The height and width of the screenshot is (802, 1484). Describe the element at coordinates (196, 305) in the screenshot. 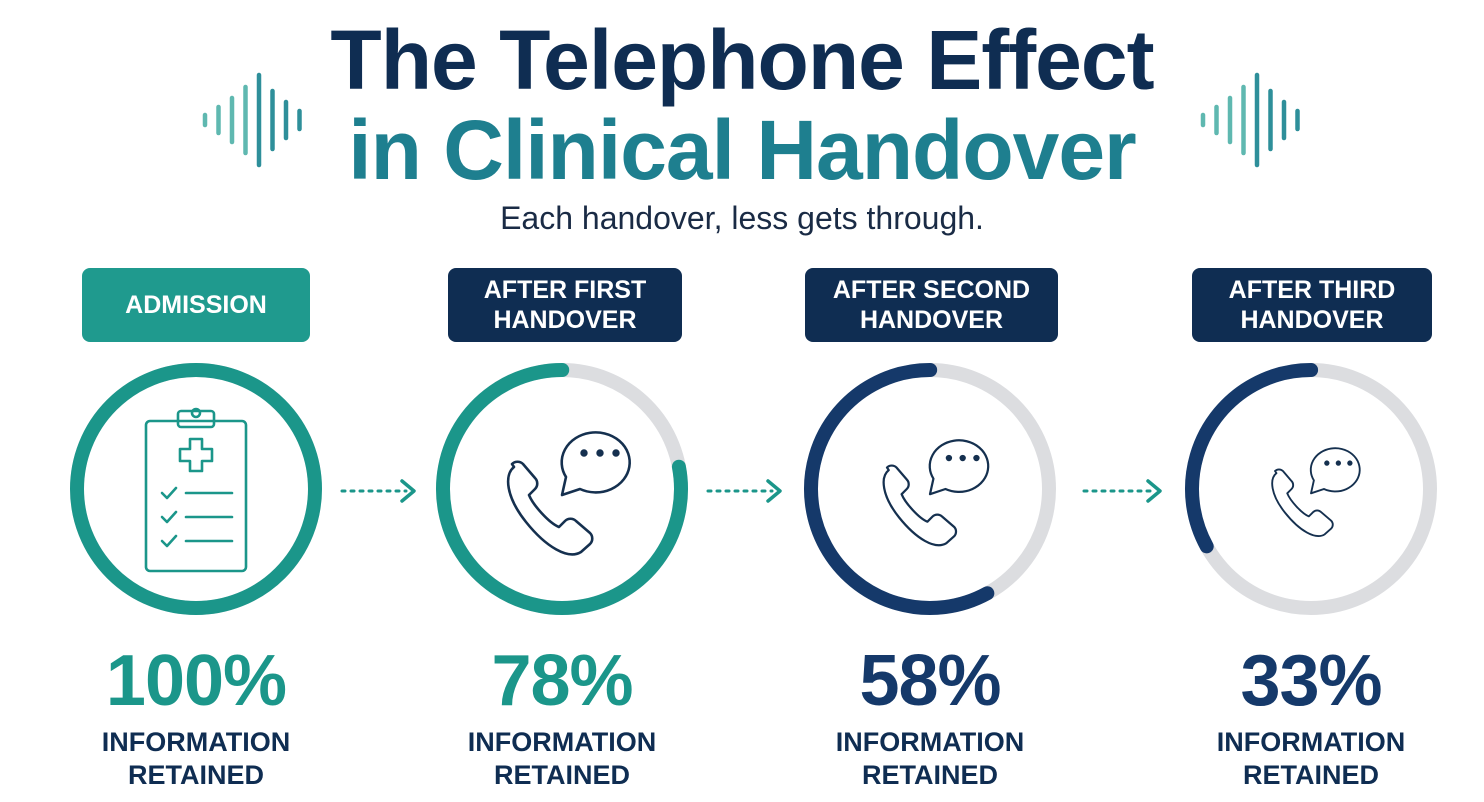

I see `stage-label: ADMISSION` at that location.